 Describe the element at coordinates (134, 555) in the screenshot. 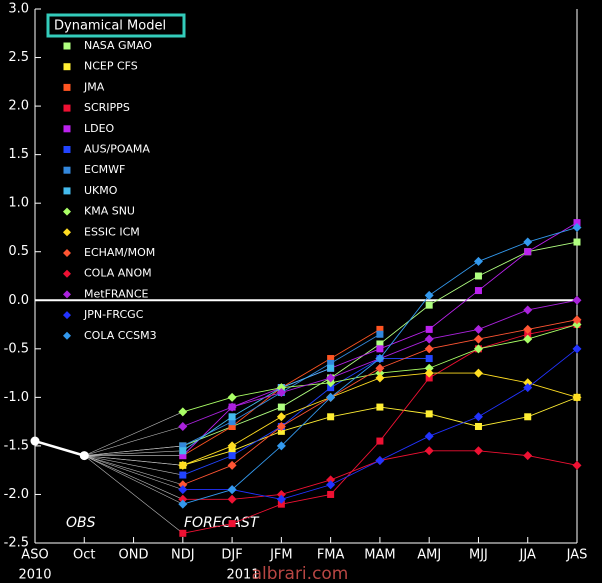

I see `x-tick-label: OND` at that location.